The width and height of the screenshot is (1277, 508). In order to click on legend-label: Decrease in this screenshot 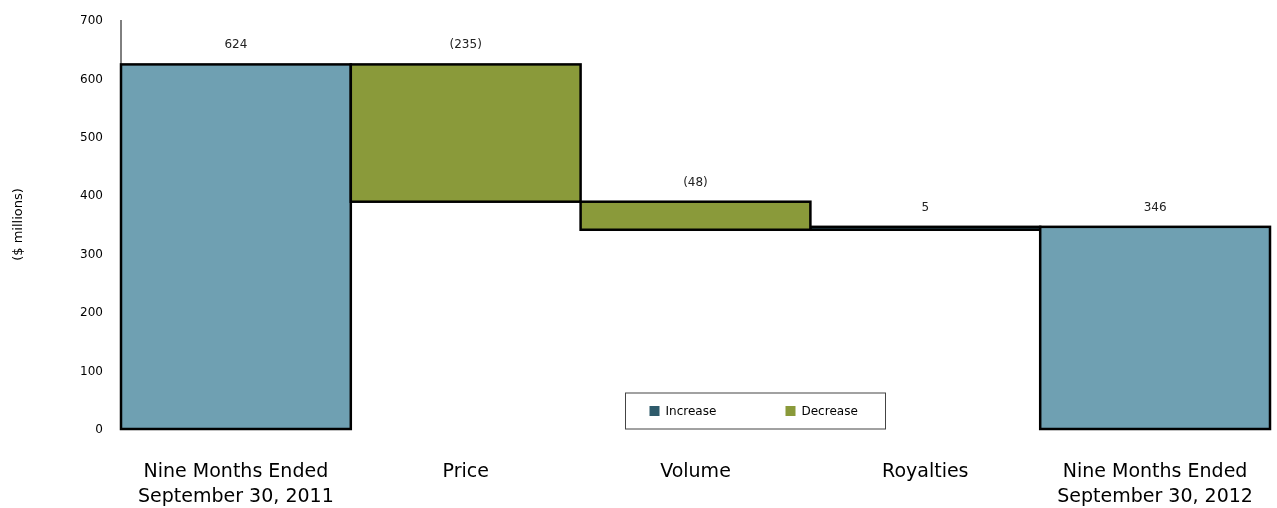, I will do `click(829, 411)`.